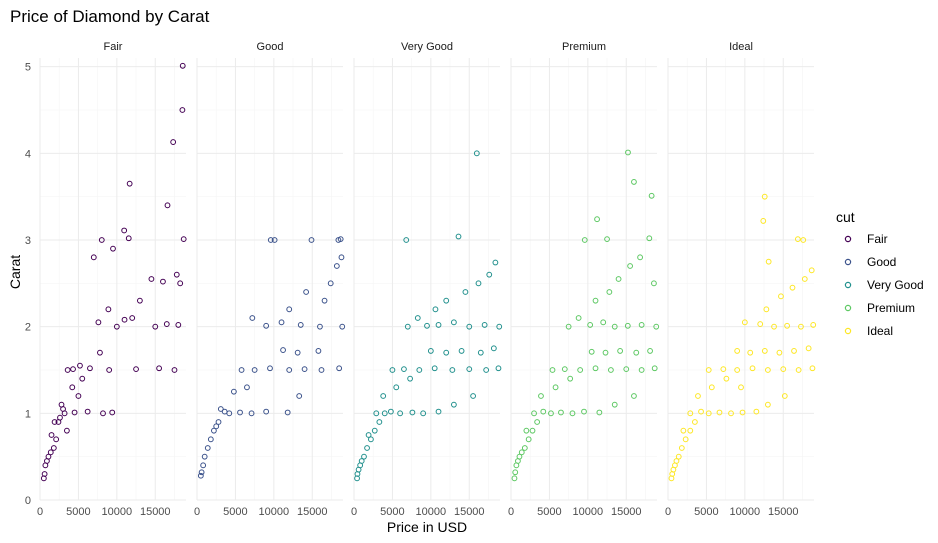  Describe the element at coordinates (155, 512) in the screenshot. I see `x-tick-label: 15000` at that location.